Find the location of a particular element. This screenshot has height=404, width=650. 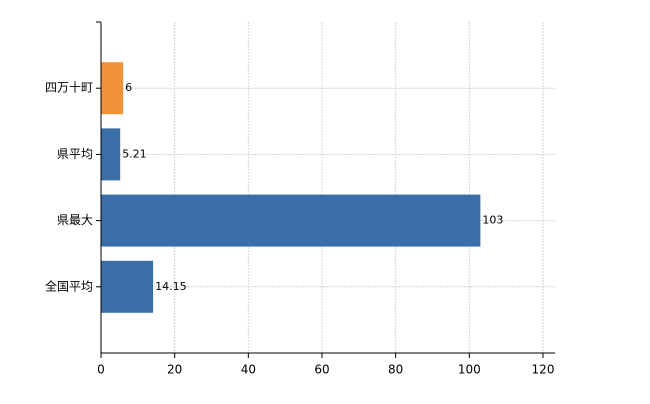

value-label: 103 is located at coordinates (492, 220).